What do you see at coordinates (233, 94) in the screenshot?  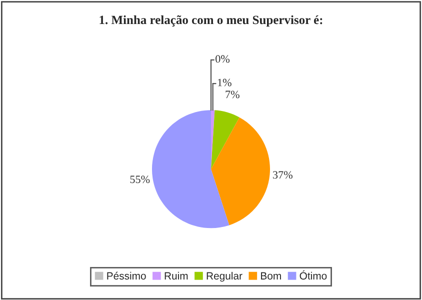 I see `data-label: 7%` at bounding box center [233, 94].